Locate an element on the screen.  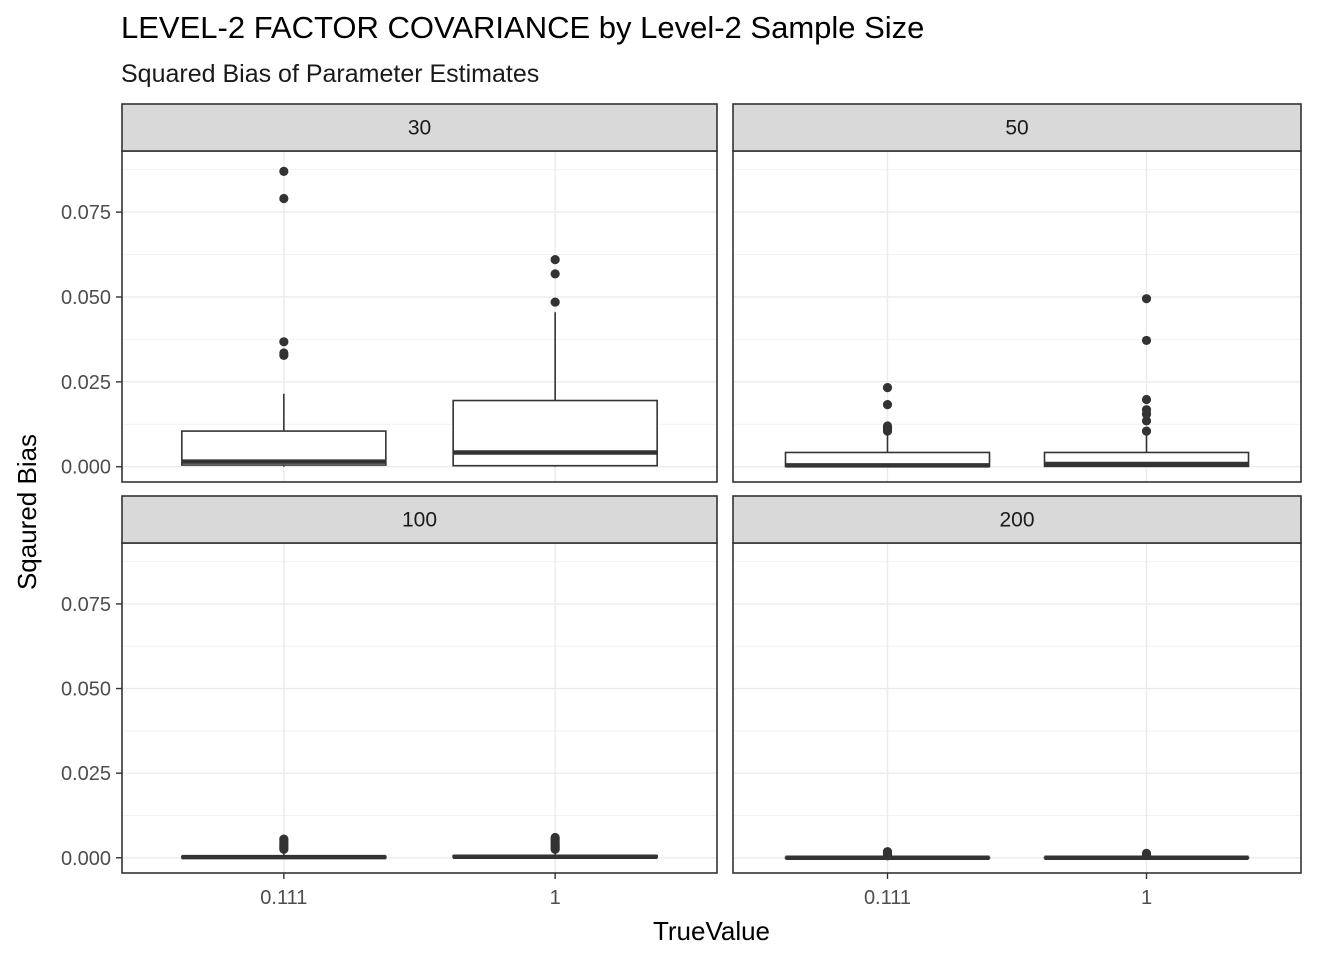
facet-label: 50 is located at coordinates (1016, 128).